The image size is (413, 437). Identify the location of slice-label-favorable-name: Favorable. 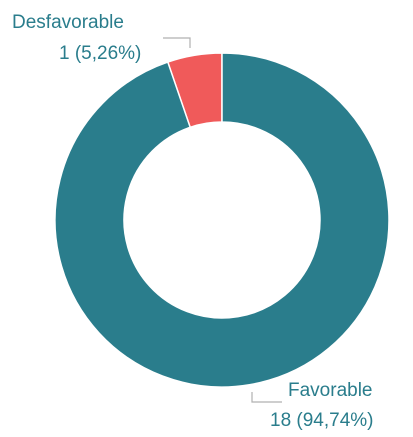
(330, 390).